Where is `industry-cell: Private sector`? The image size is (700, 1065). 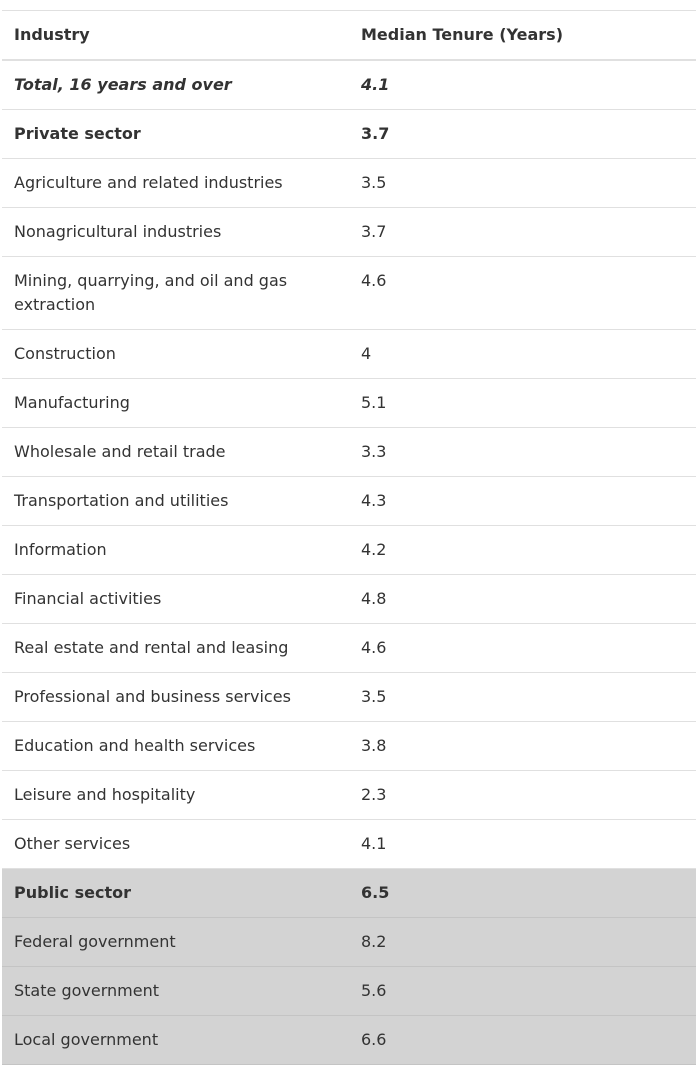
industry-cell: Private sector is located at coordinates (175, 134).